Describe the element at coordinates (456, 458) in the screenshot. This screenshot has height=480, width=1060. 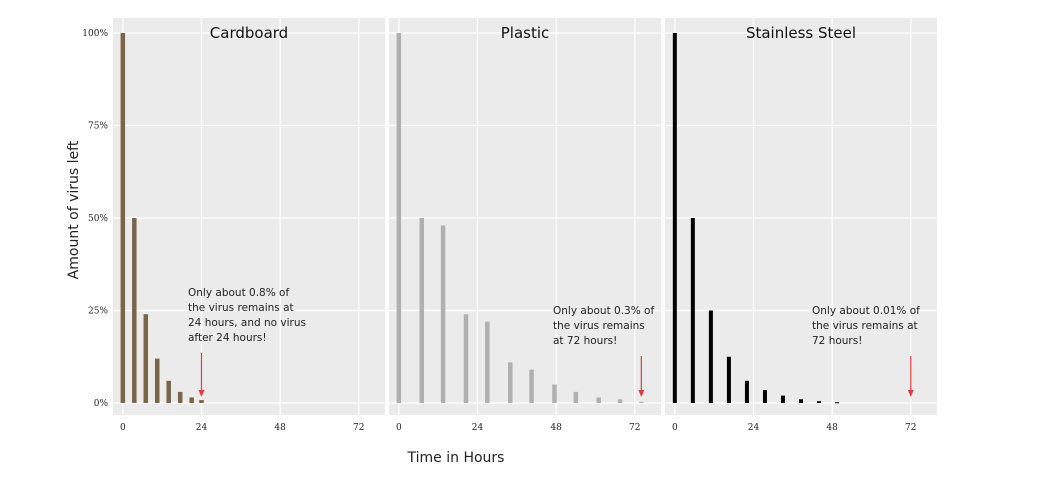
I see `x-axis-label: Time in Hours` at that location.